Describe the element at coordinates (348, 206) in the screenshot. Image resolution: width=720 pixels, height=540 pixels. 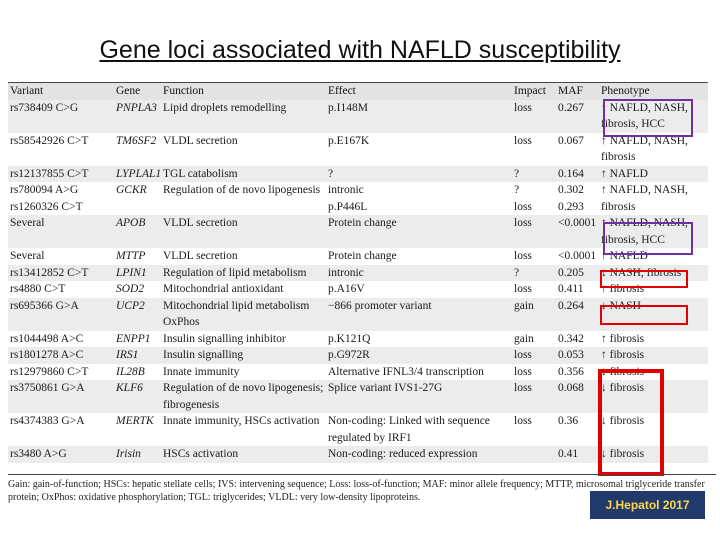
I see `cell-effect-line: p.P446L` at that location.